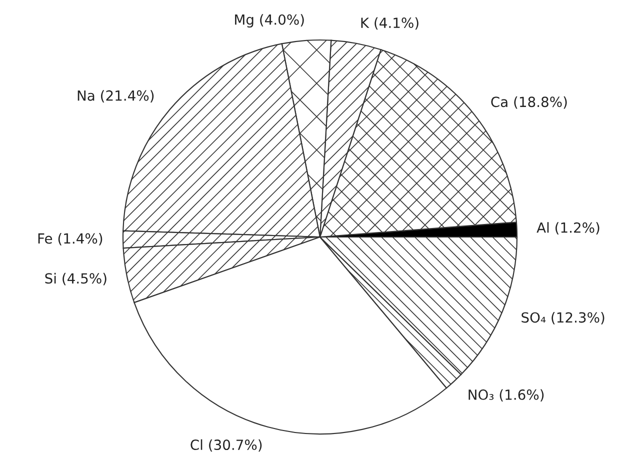 This screenshot has height=468, width=630. What do you see at coordinates (269, 21) in the screenshot?
I see `slice-label: Mg (4.0%)` at bounding box center [269, 21].